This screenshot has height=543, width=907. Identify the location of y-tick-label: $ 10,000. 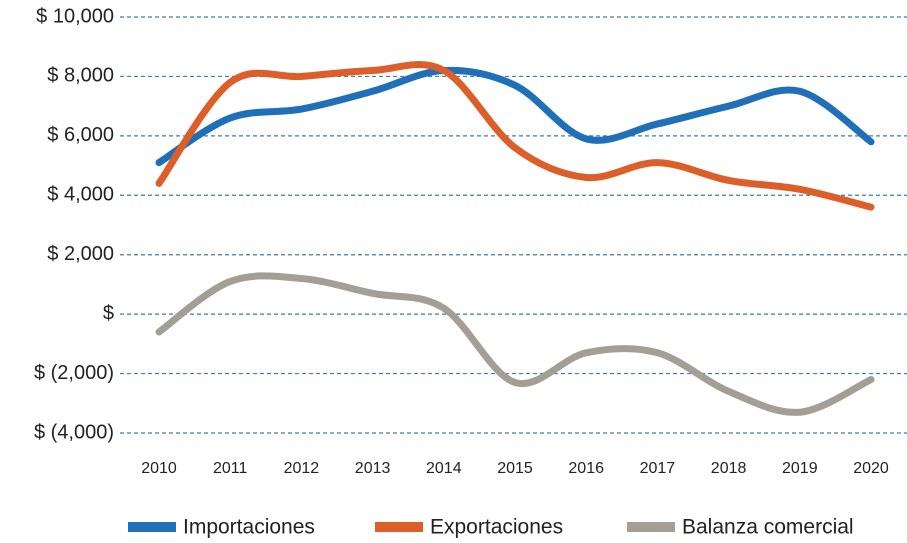
(75, 16).